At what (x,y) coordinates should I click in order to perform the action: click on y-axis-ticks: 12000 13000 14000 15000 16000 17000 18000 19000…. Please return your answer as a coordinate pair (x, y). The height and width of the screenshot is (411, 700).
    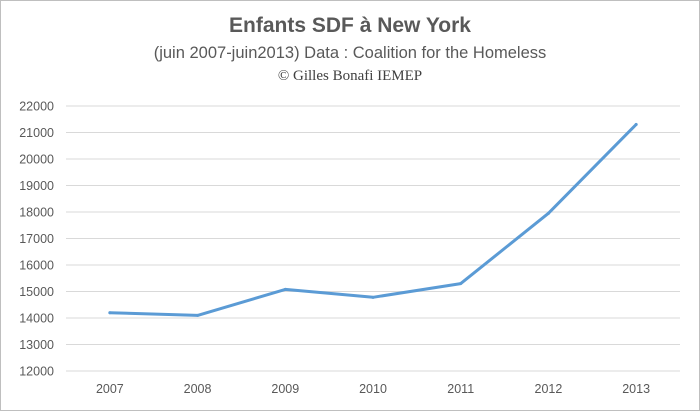
    Looking at the image, I should click on (36, 239).